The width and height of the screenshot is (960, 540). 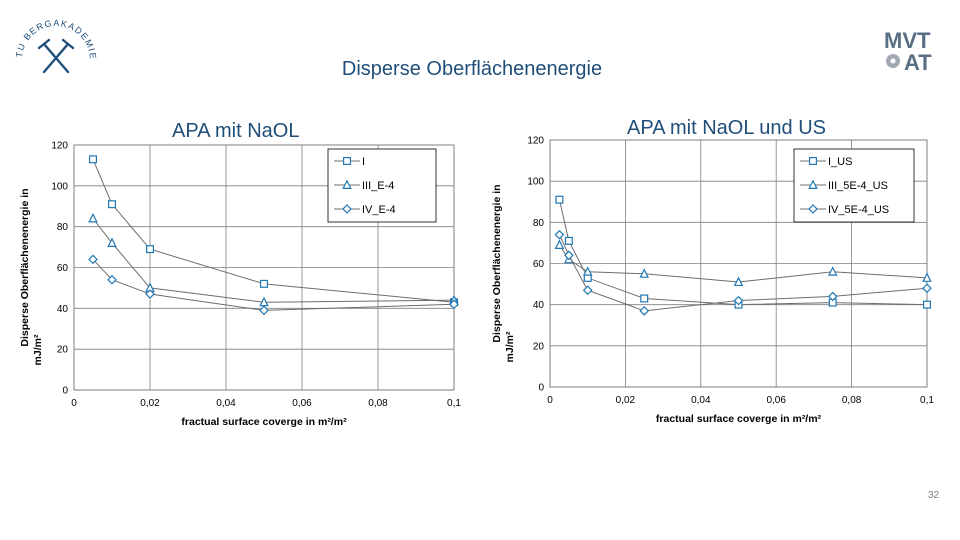 What do you see at coordinates (539, 305) in the screenshot?
I see `chart-2-y-tick-label: 40` at bounding box center [539, 305].